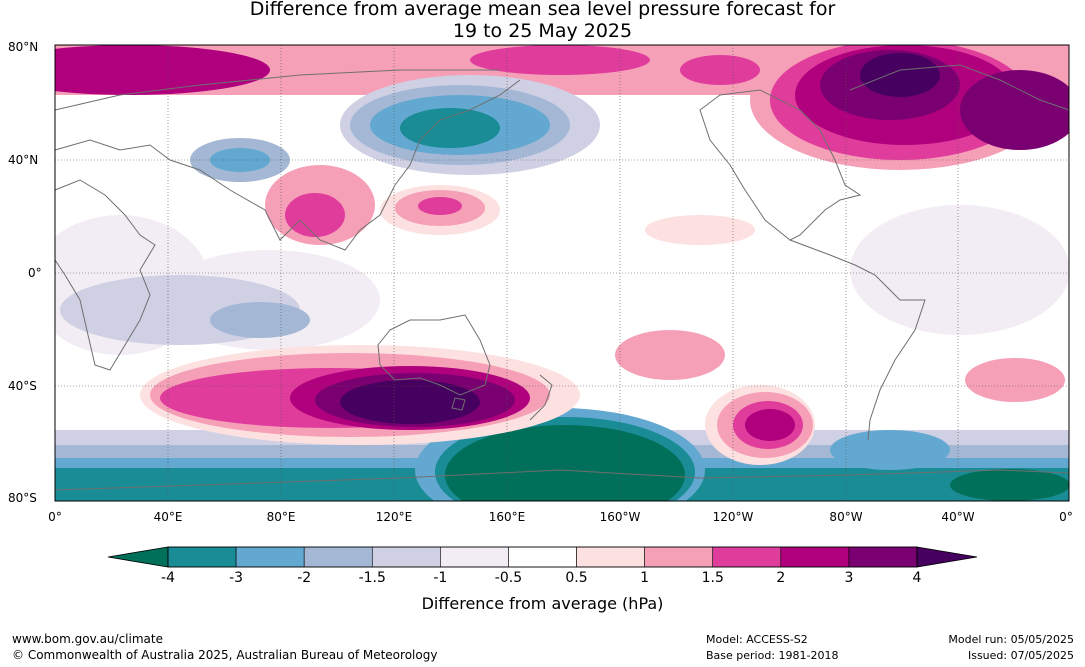 This screenshot has height=667, width=1085. Describe the element at coordinates (1011, 639) in the screenshot. I see `footer-model-run: Model run: 05/05/2025` at that location.